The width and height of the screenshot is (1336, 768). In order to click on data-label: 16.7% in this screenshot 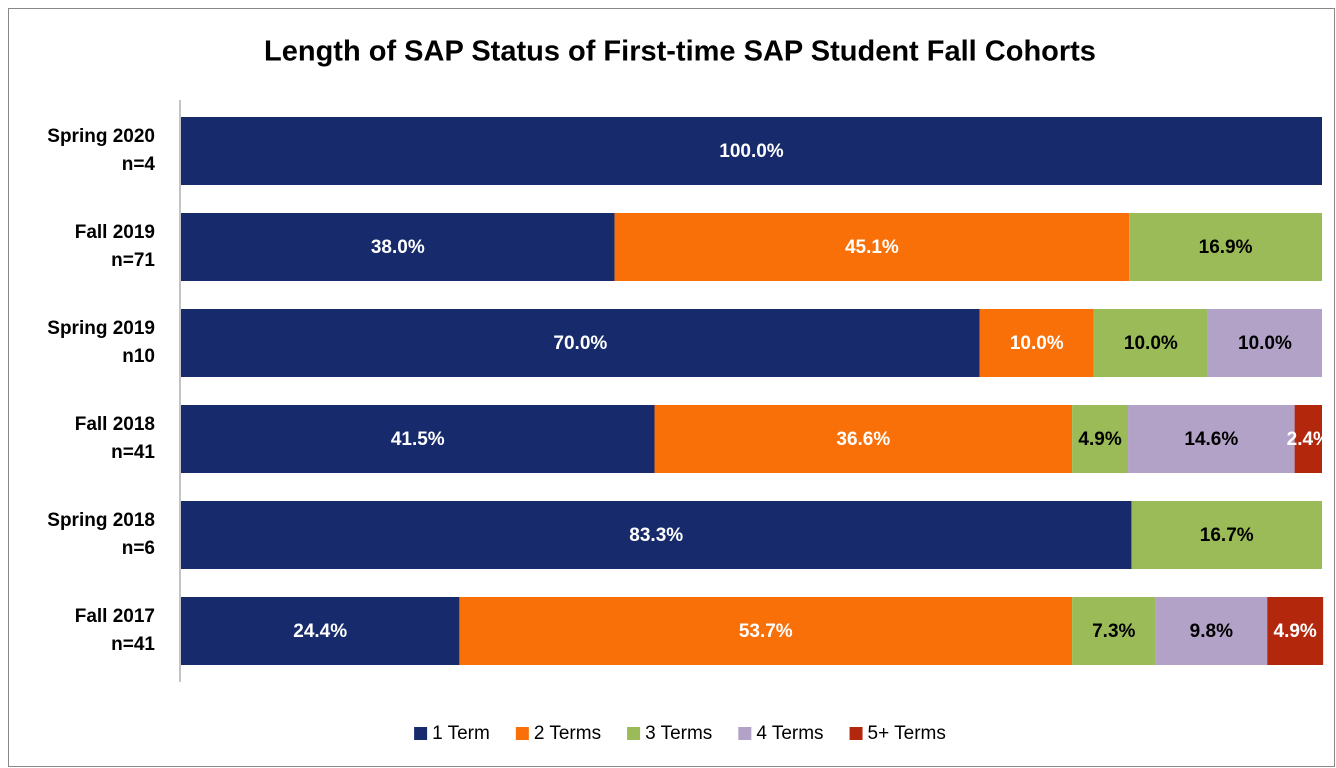, I will do `click(1227, 535)`.